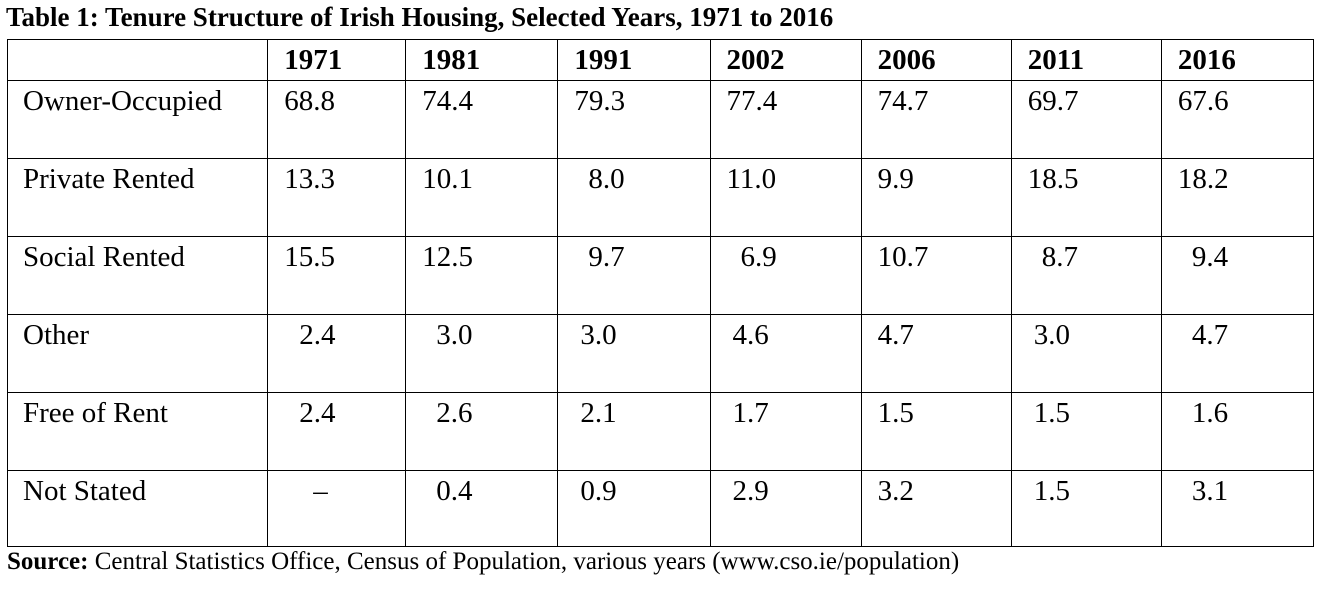 The width and height of the screenshot is (1326, 595). Describe the element at coordinates (482, 431) in the screenshot. I see `table-cell: 2.6` at that location.